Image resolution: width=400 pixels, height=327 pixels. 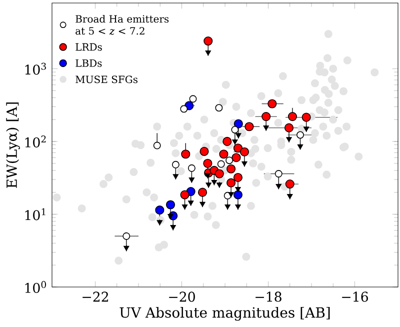 What do you see at coordinates (355, 297) in the screenshot?
I see `x-tick-label: −16` at bounding box center [355, 297].